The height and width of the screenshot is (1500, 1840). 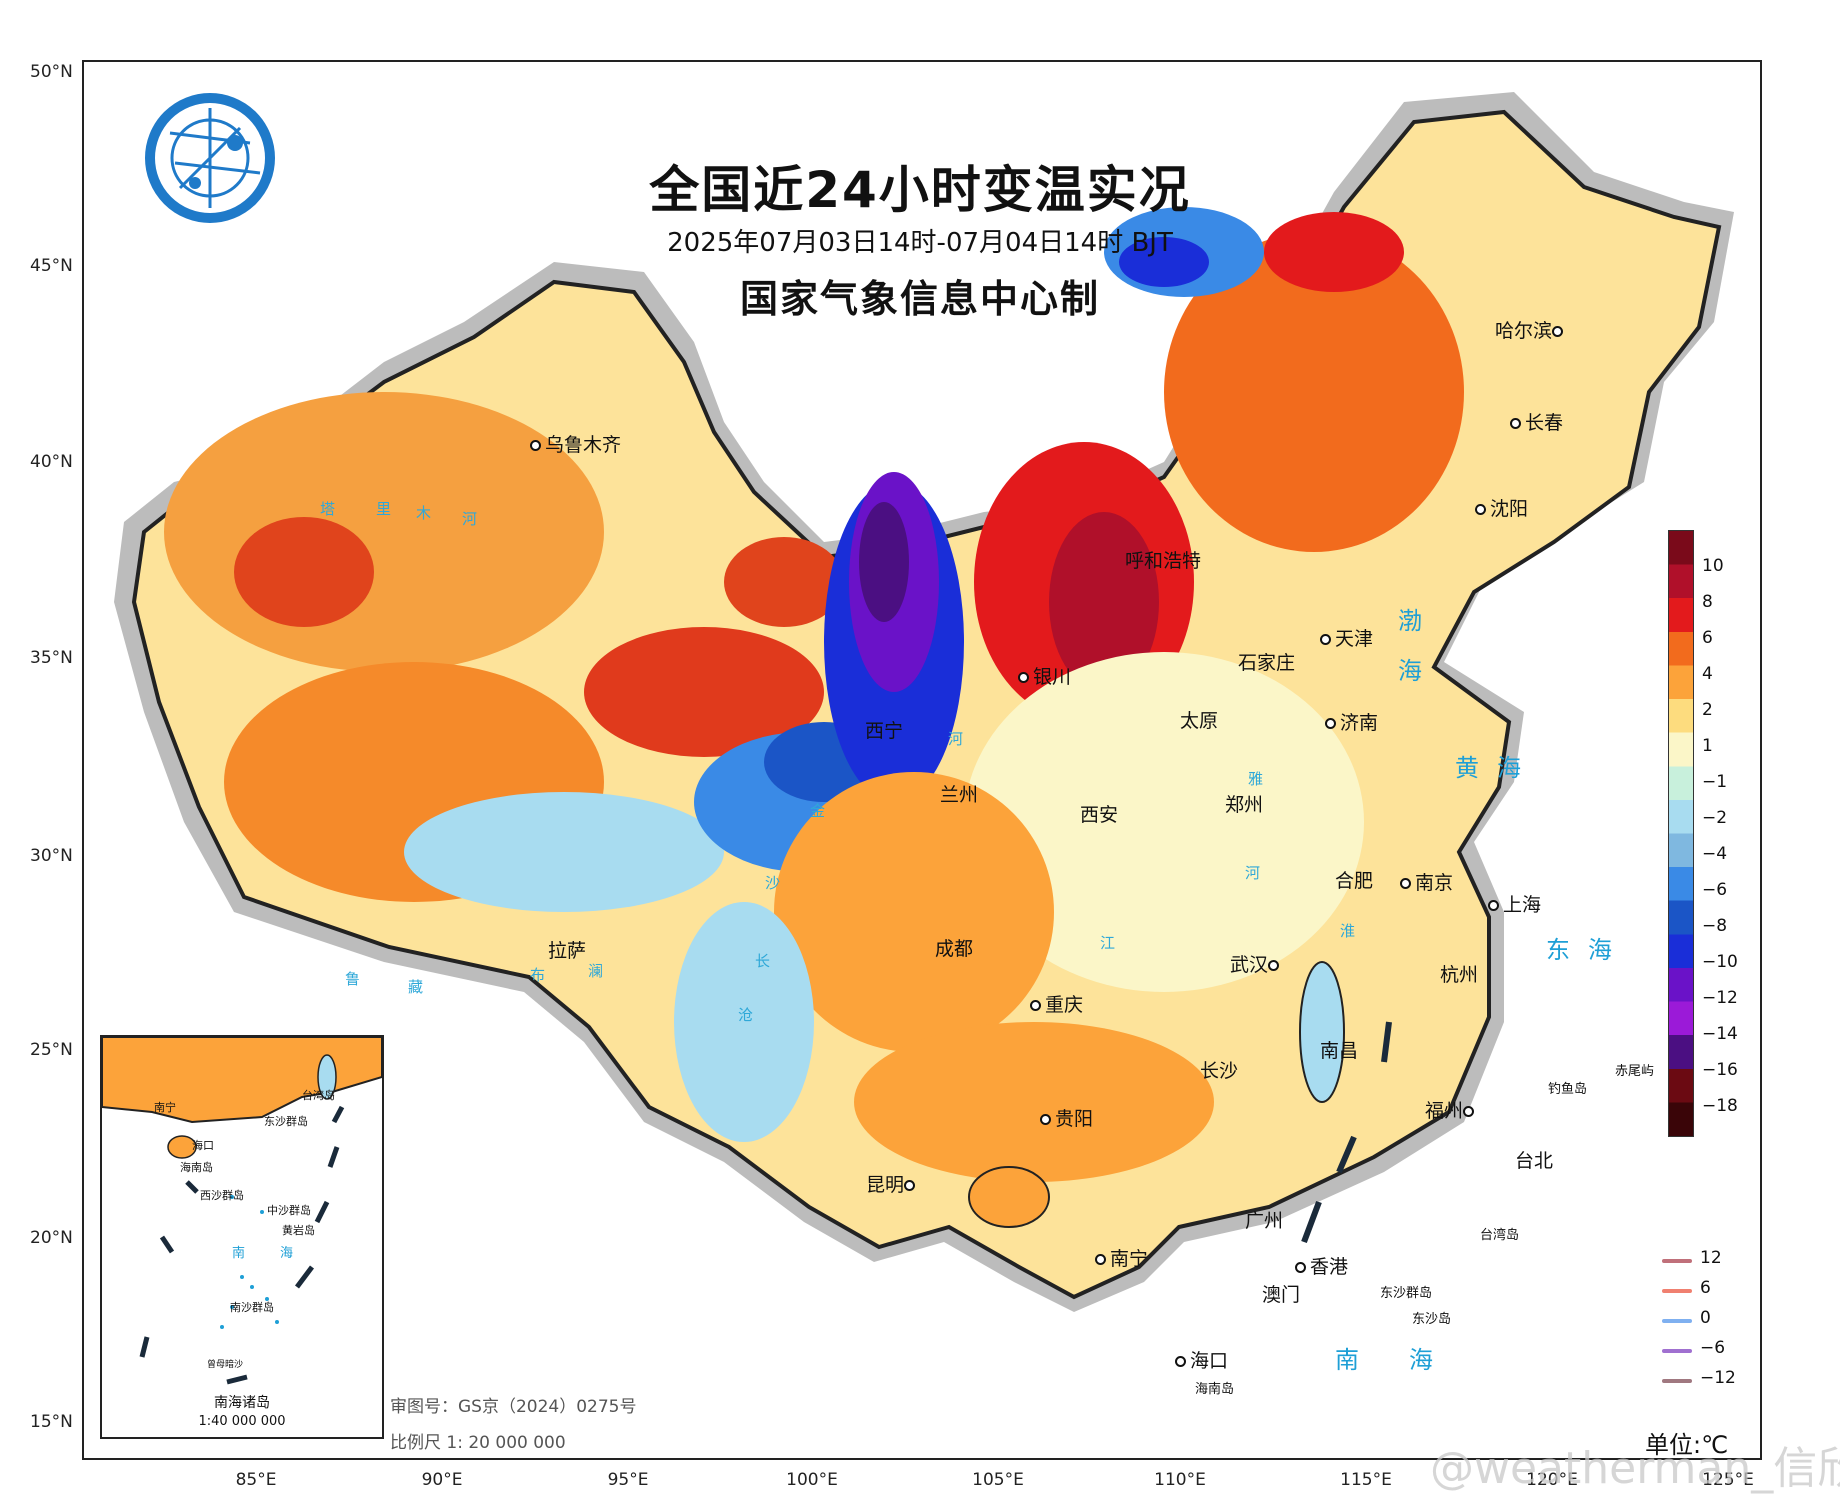 What do you see at coordinates (1104, 602) in the screenshot?
I see `north-china-hot` at bounding box center [1104, 602].